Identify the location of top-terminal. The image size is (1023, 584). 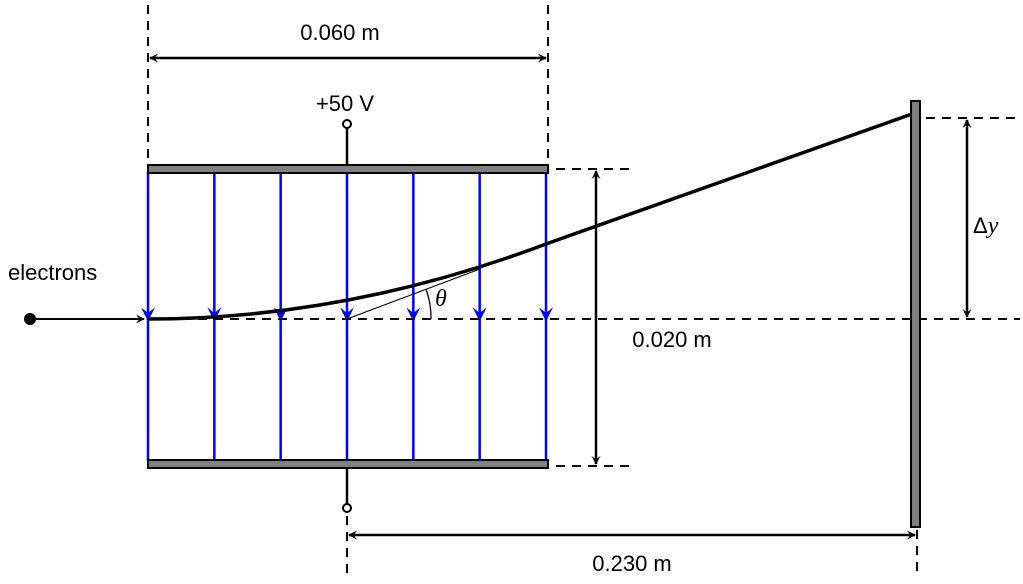
(347, 124).